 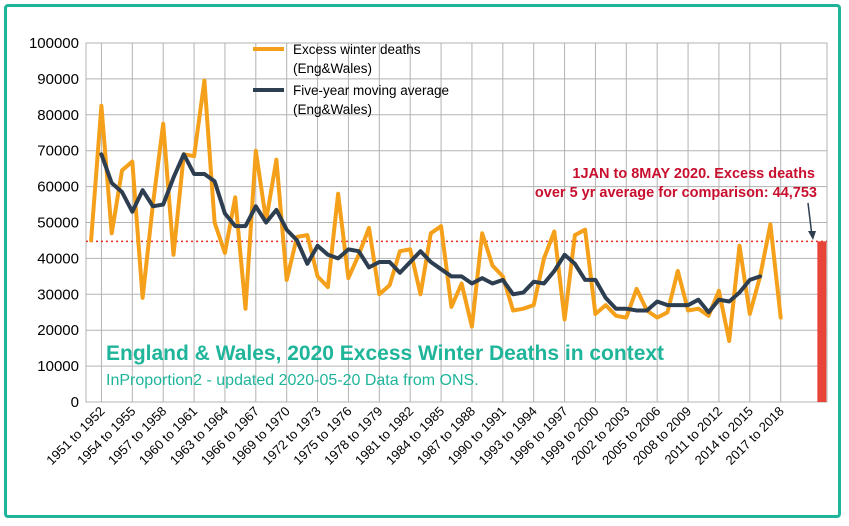 What do you see at coordinates (822, 321) in the screenshot?
I see `highlight-bar-2020` at bounding box center [822, 321].